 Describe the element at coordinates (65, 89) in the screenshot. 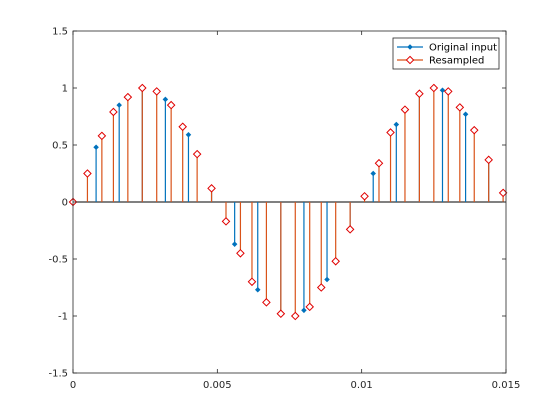

I see `y-tick-label: 1` at that location.